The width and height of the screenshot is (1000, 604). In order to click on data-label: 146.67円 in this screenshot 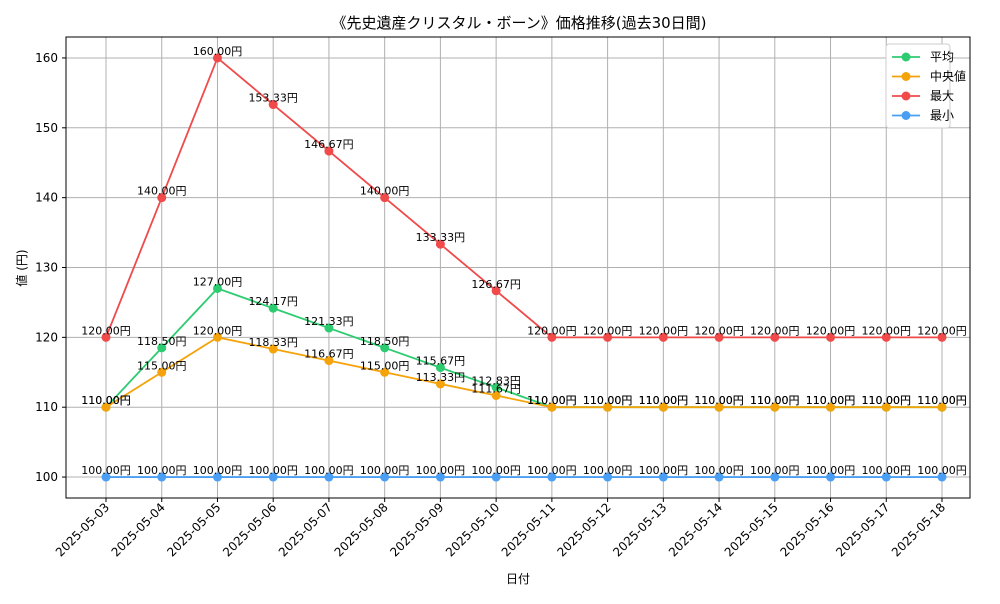, I will do `click(329, 144)`.